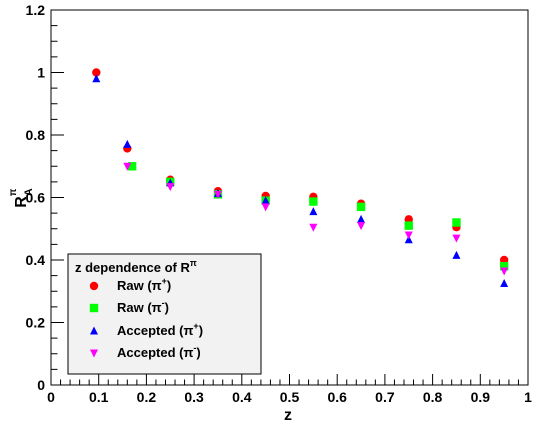  I want to click on x-tick-label: 0.2, so click(147, 397).